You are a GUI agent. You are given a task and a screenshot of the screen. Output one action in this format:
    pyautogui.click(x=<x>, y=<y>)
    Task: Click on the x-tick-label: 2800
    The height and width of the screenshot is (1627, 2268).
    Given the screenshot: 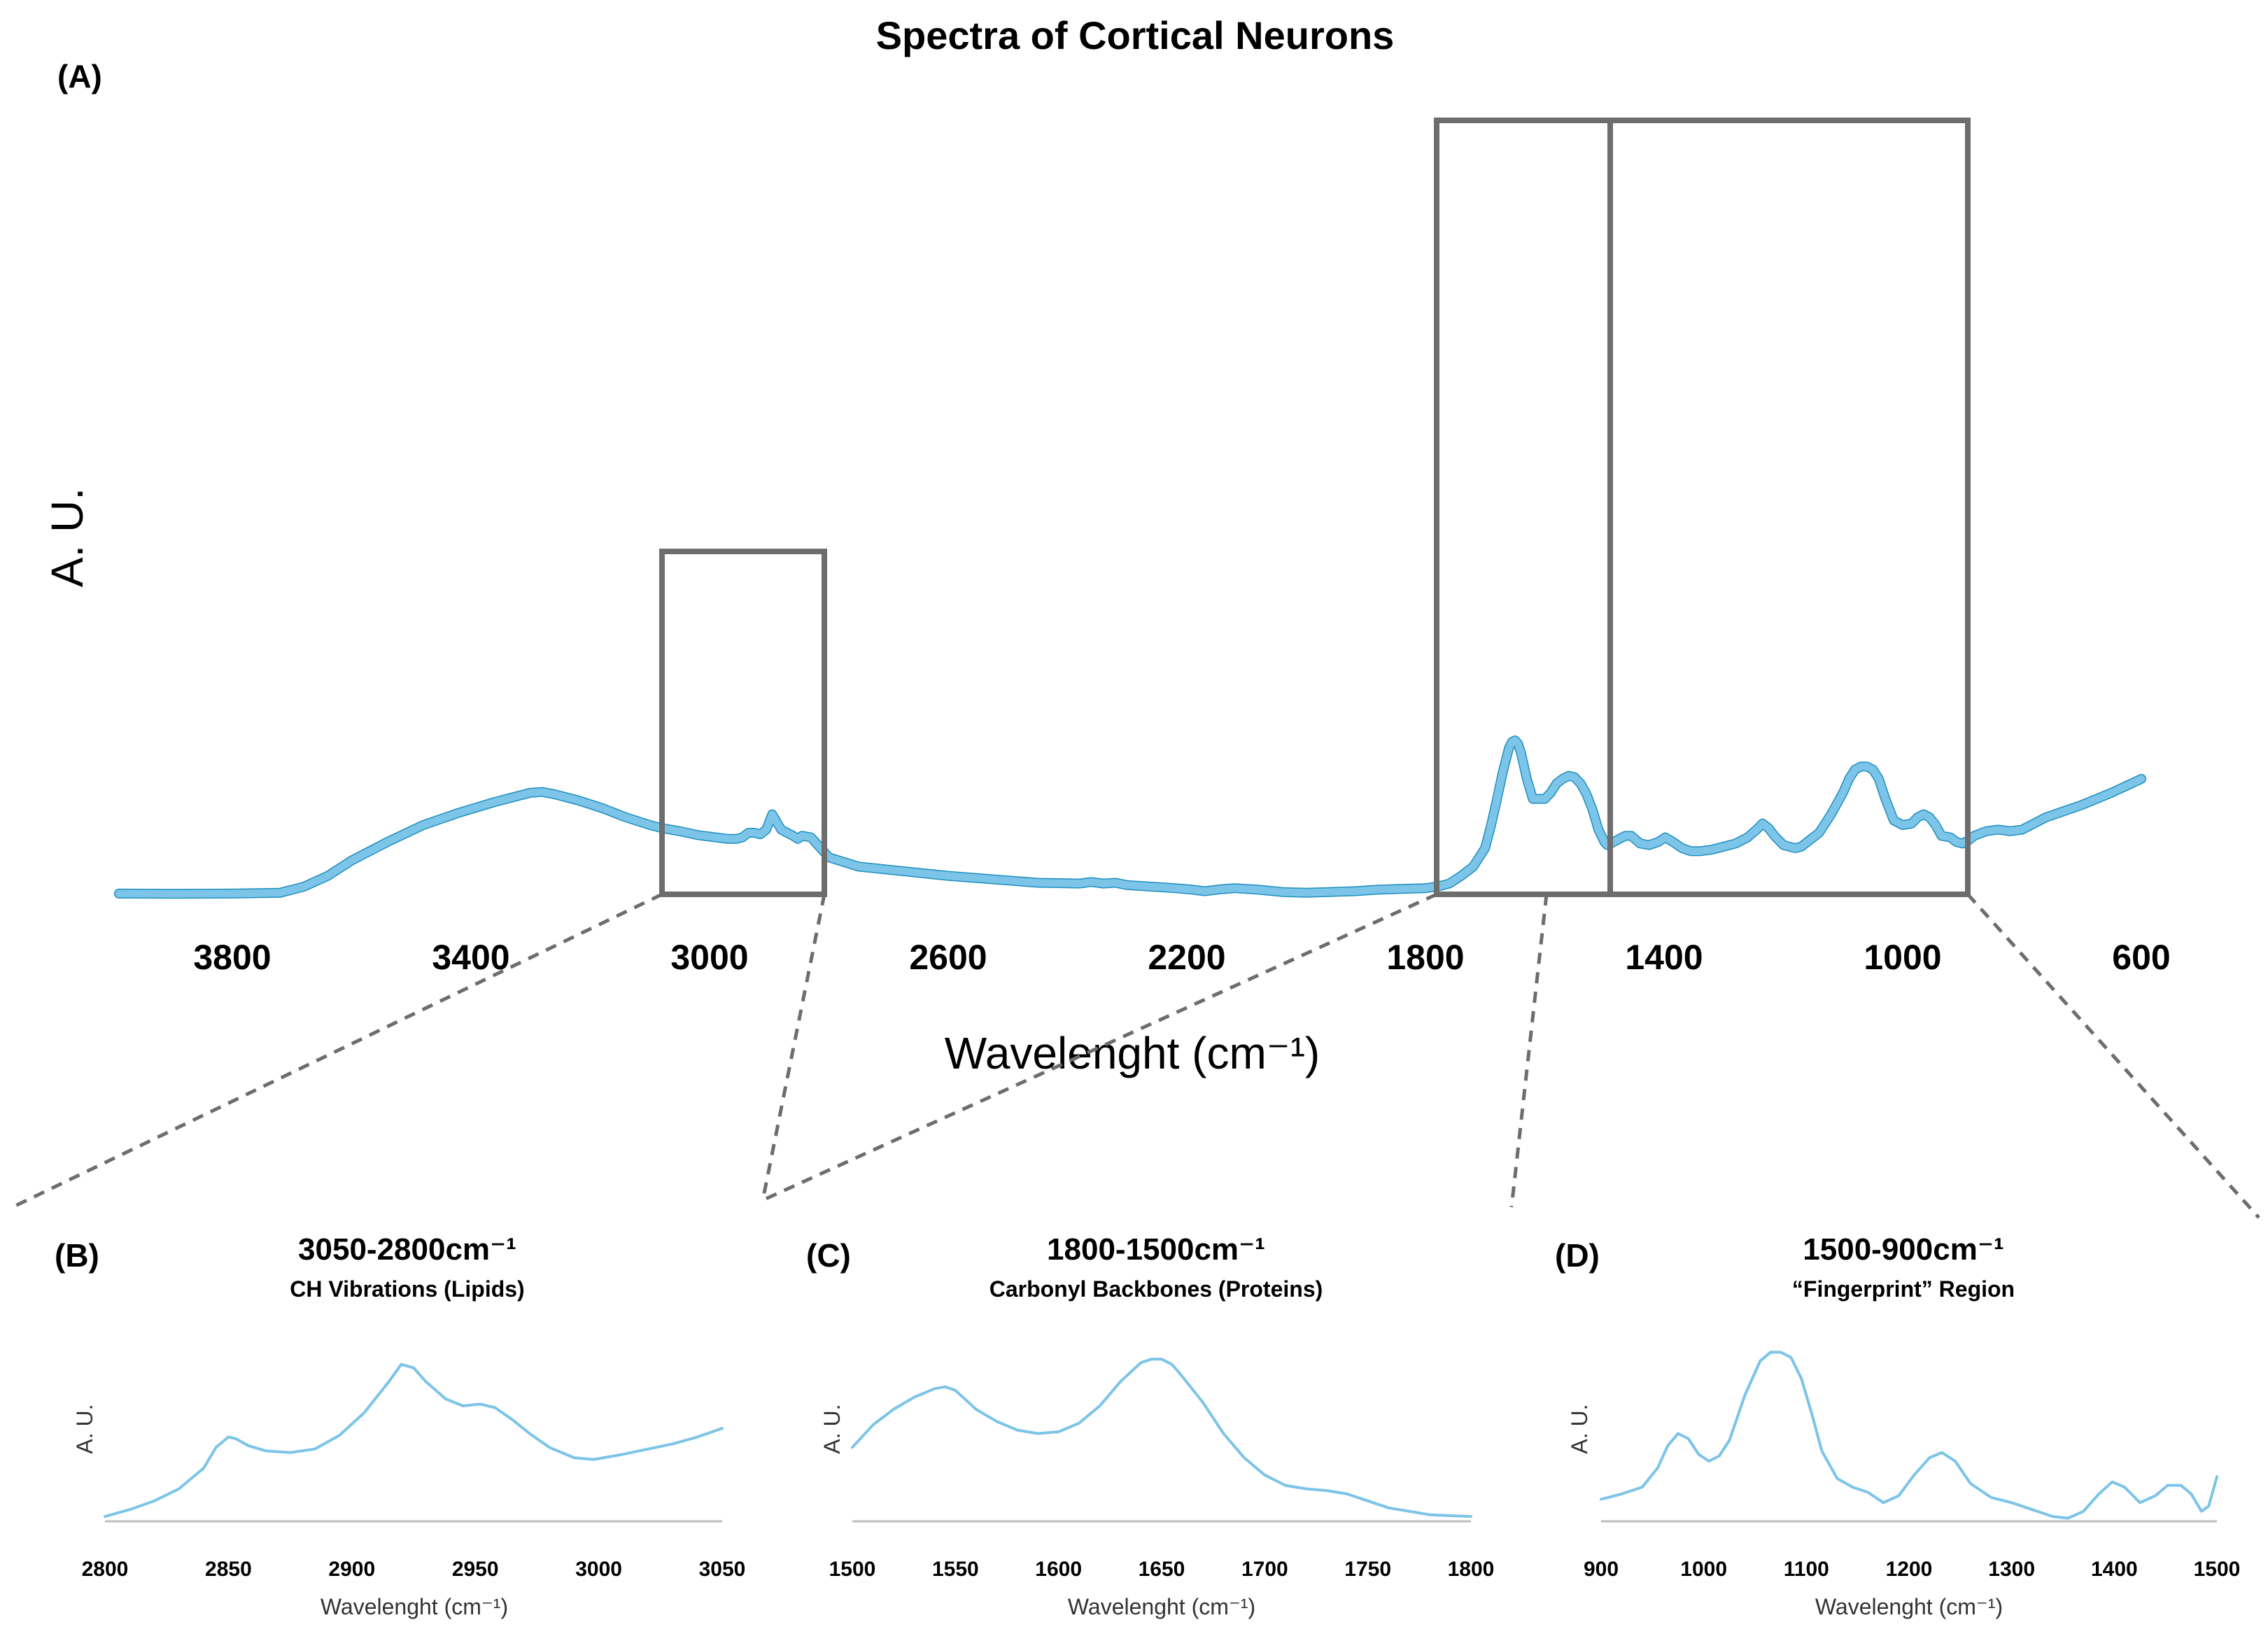 What is the action you would take?
    pyautogui.click(x=105, y=1570)
    